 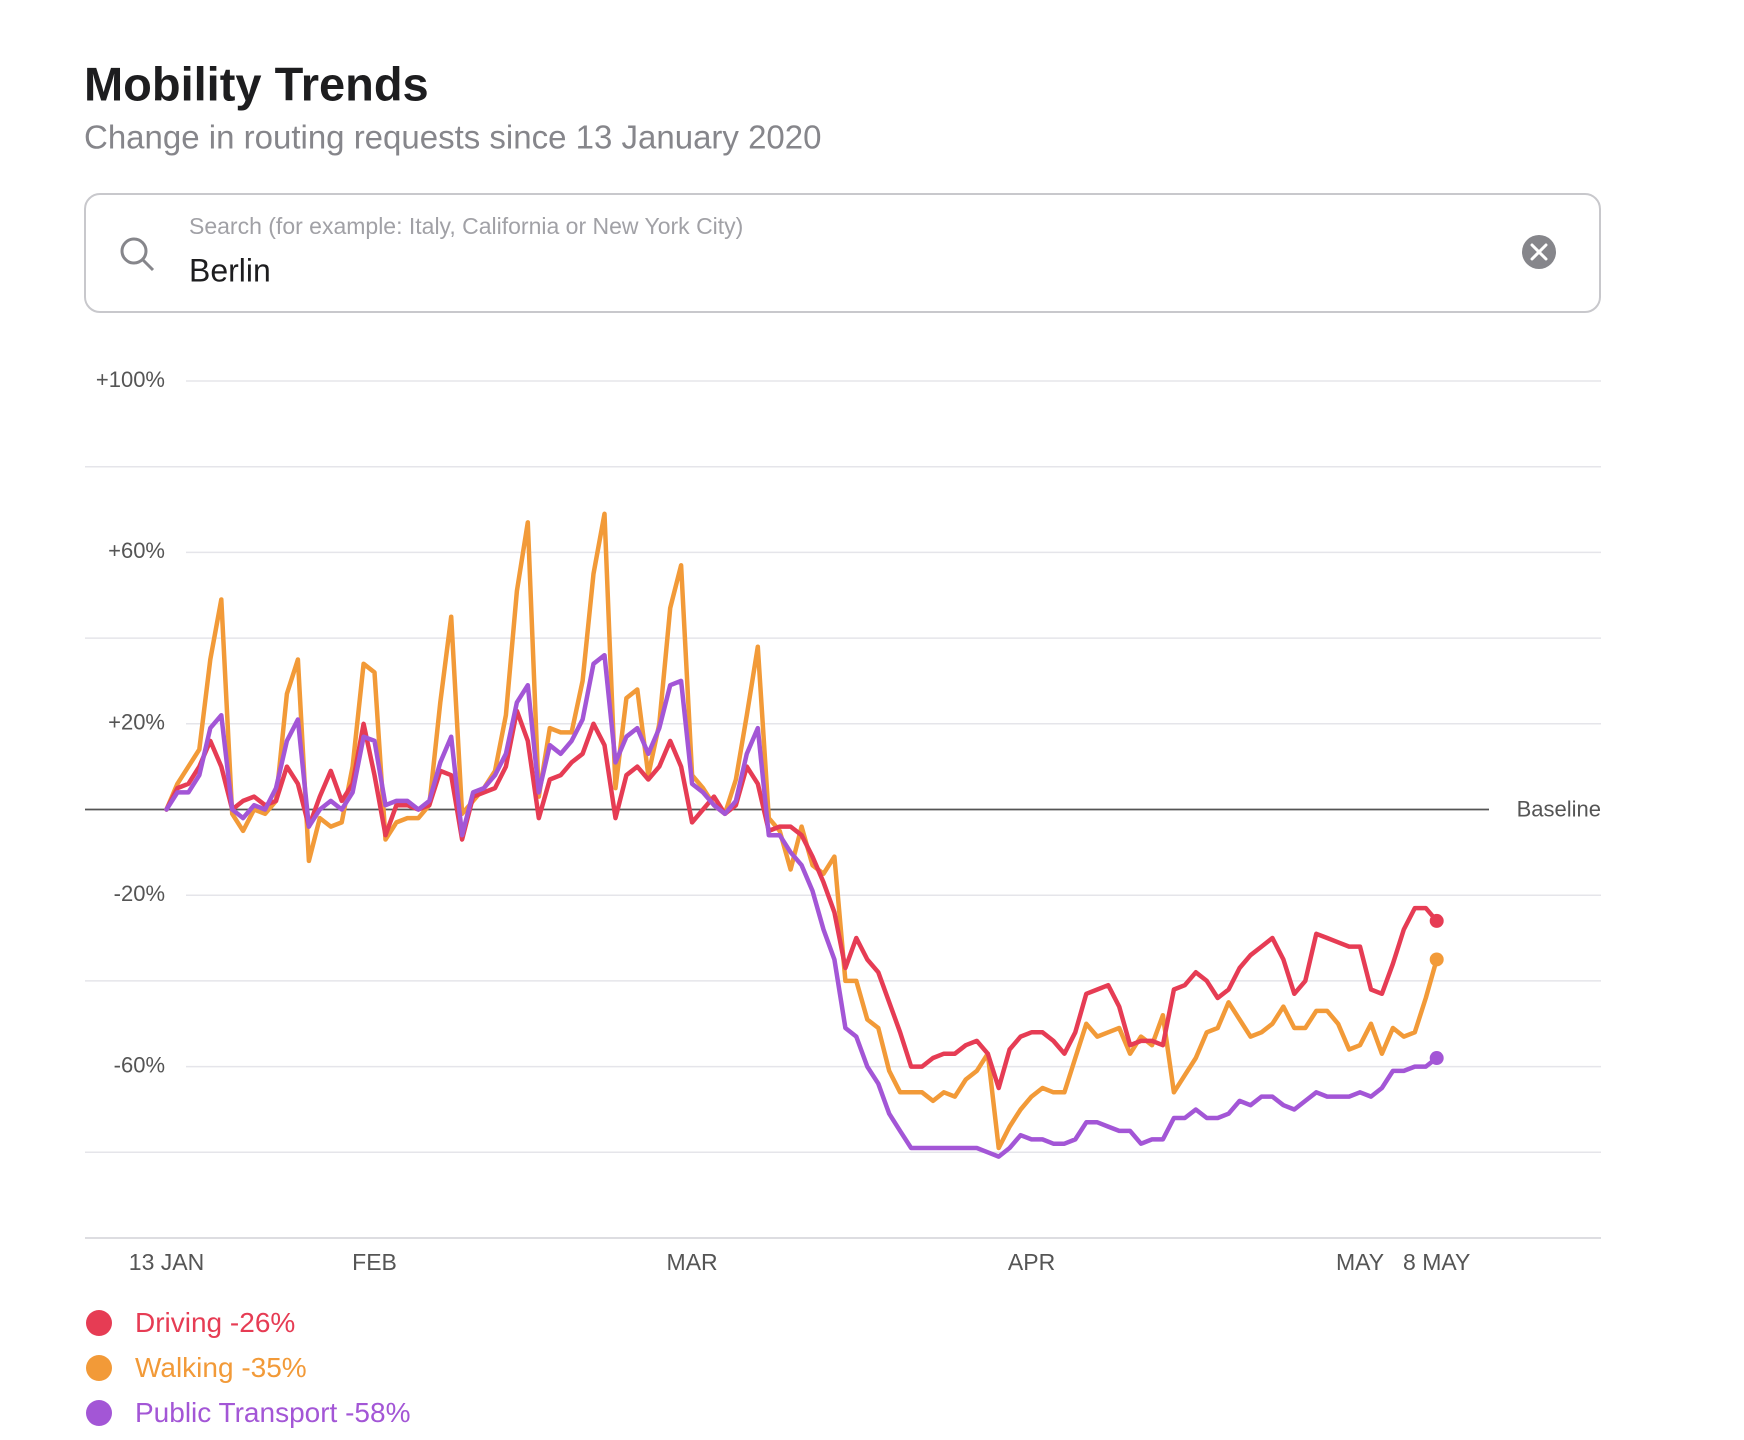 I want to click on y-tick-label: +100%, so click(x=130, y=379).